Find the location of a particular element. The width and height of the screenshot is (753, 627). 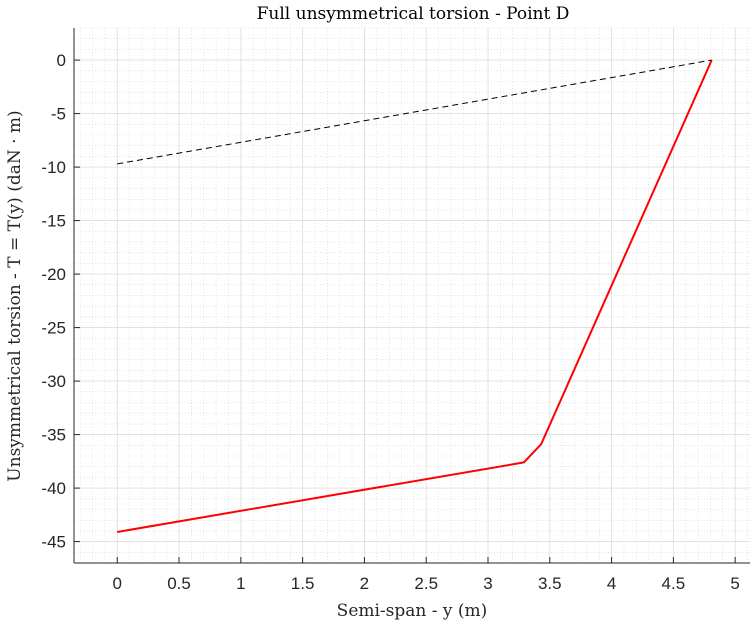

x-tick-label: 0 is located at coordinates (117, 583).